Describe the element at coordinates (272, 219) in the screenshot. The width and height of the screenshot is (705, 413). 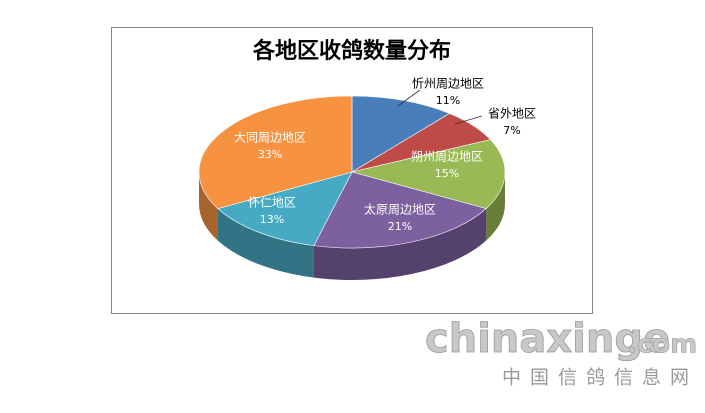
I see `slice-value-label: 13%` at that location.